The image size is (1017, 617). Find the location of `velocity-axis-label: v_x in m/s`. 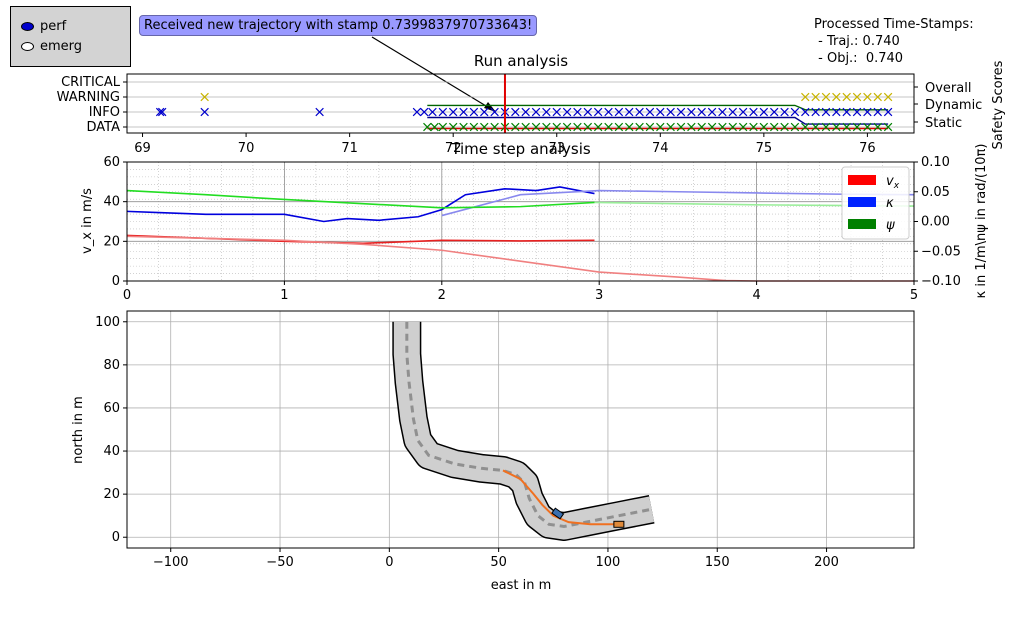

velocity-axis-label: v_x in m/s is located at coordinates (87, 221).